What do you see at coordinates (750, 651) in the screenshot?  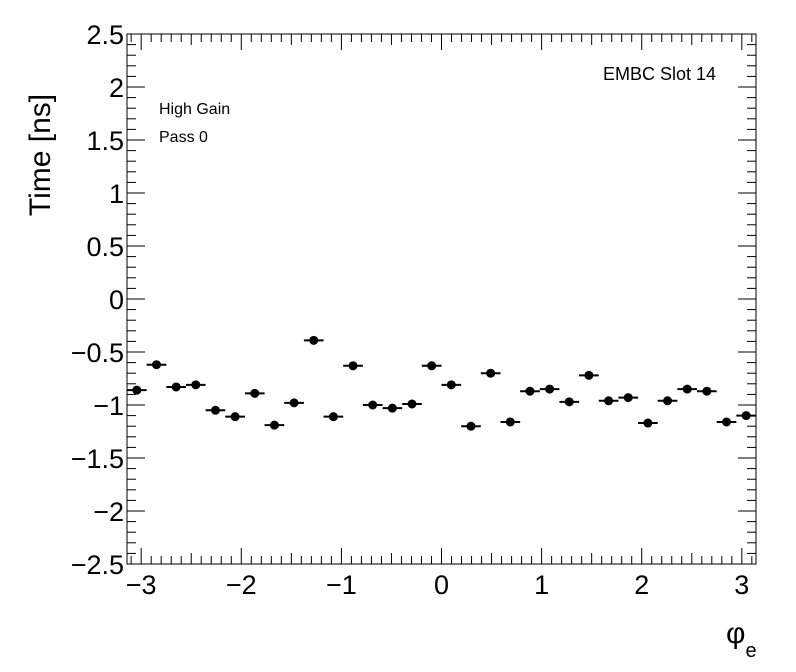 I see `x-axis-subscript: e` at bounding box center [750, 651].